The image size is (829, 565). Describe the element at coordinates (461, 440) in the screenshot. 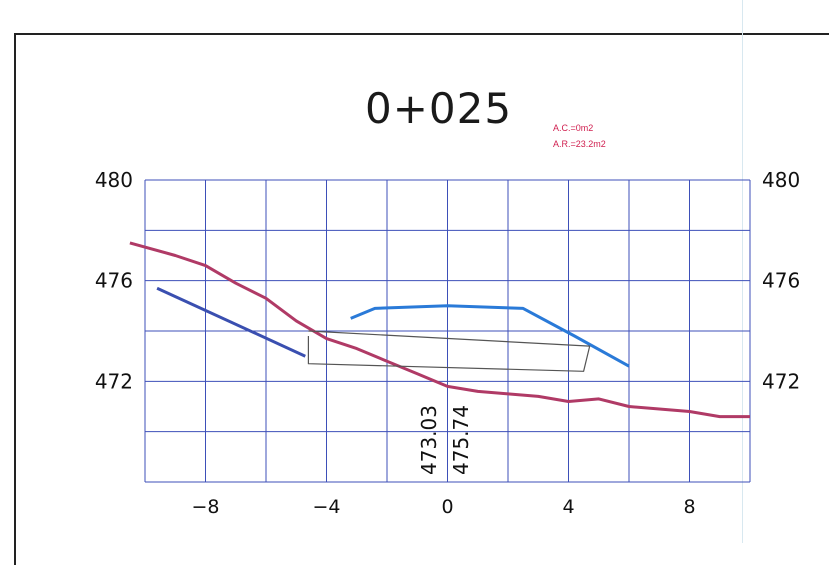

I see `elevation-label-right: 475.74` at that location.